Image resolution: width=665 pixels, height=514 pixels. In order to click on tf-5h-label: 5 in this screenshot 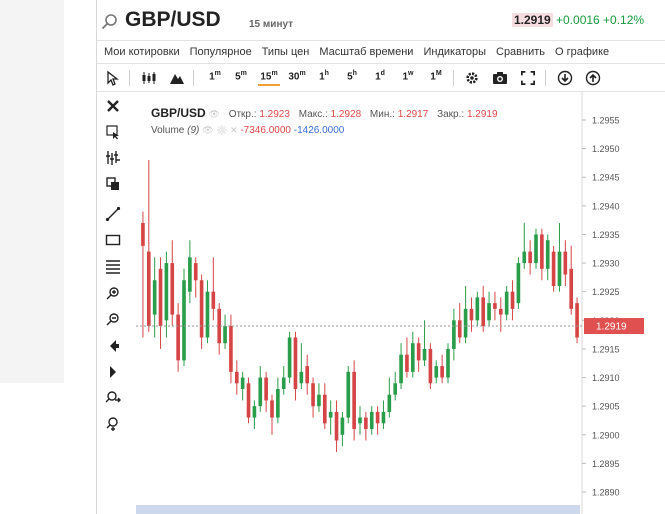, I will do `click(350, 77)`.